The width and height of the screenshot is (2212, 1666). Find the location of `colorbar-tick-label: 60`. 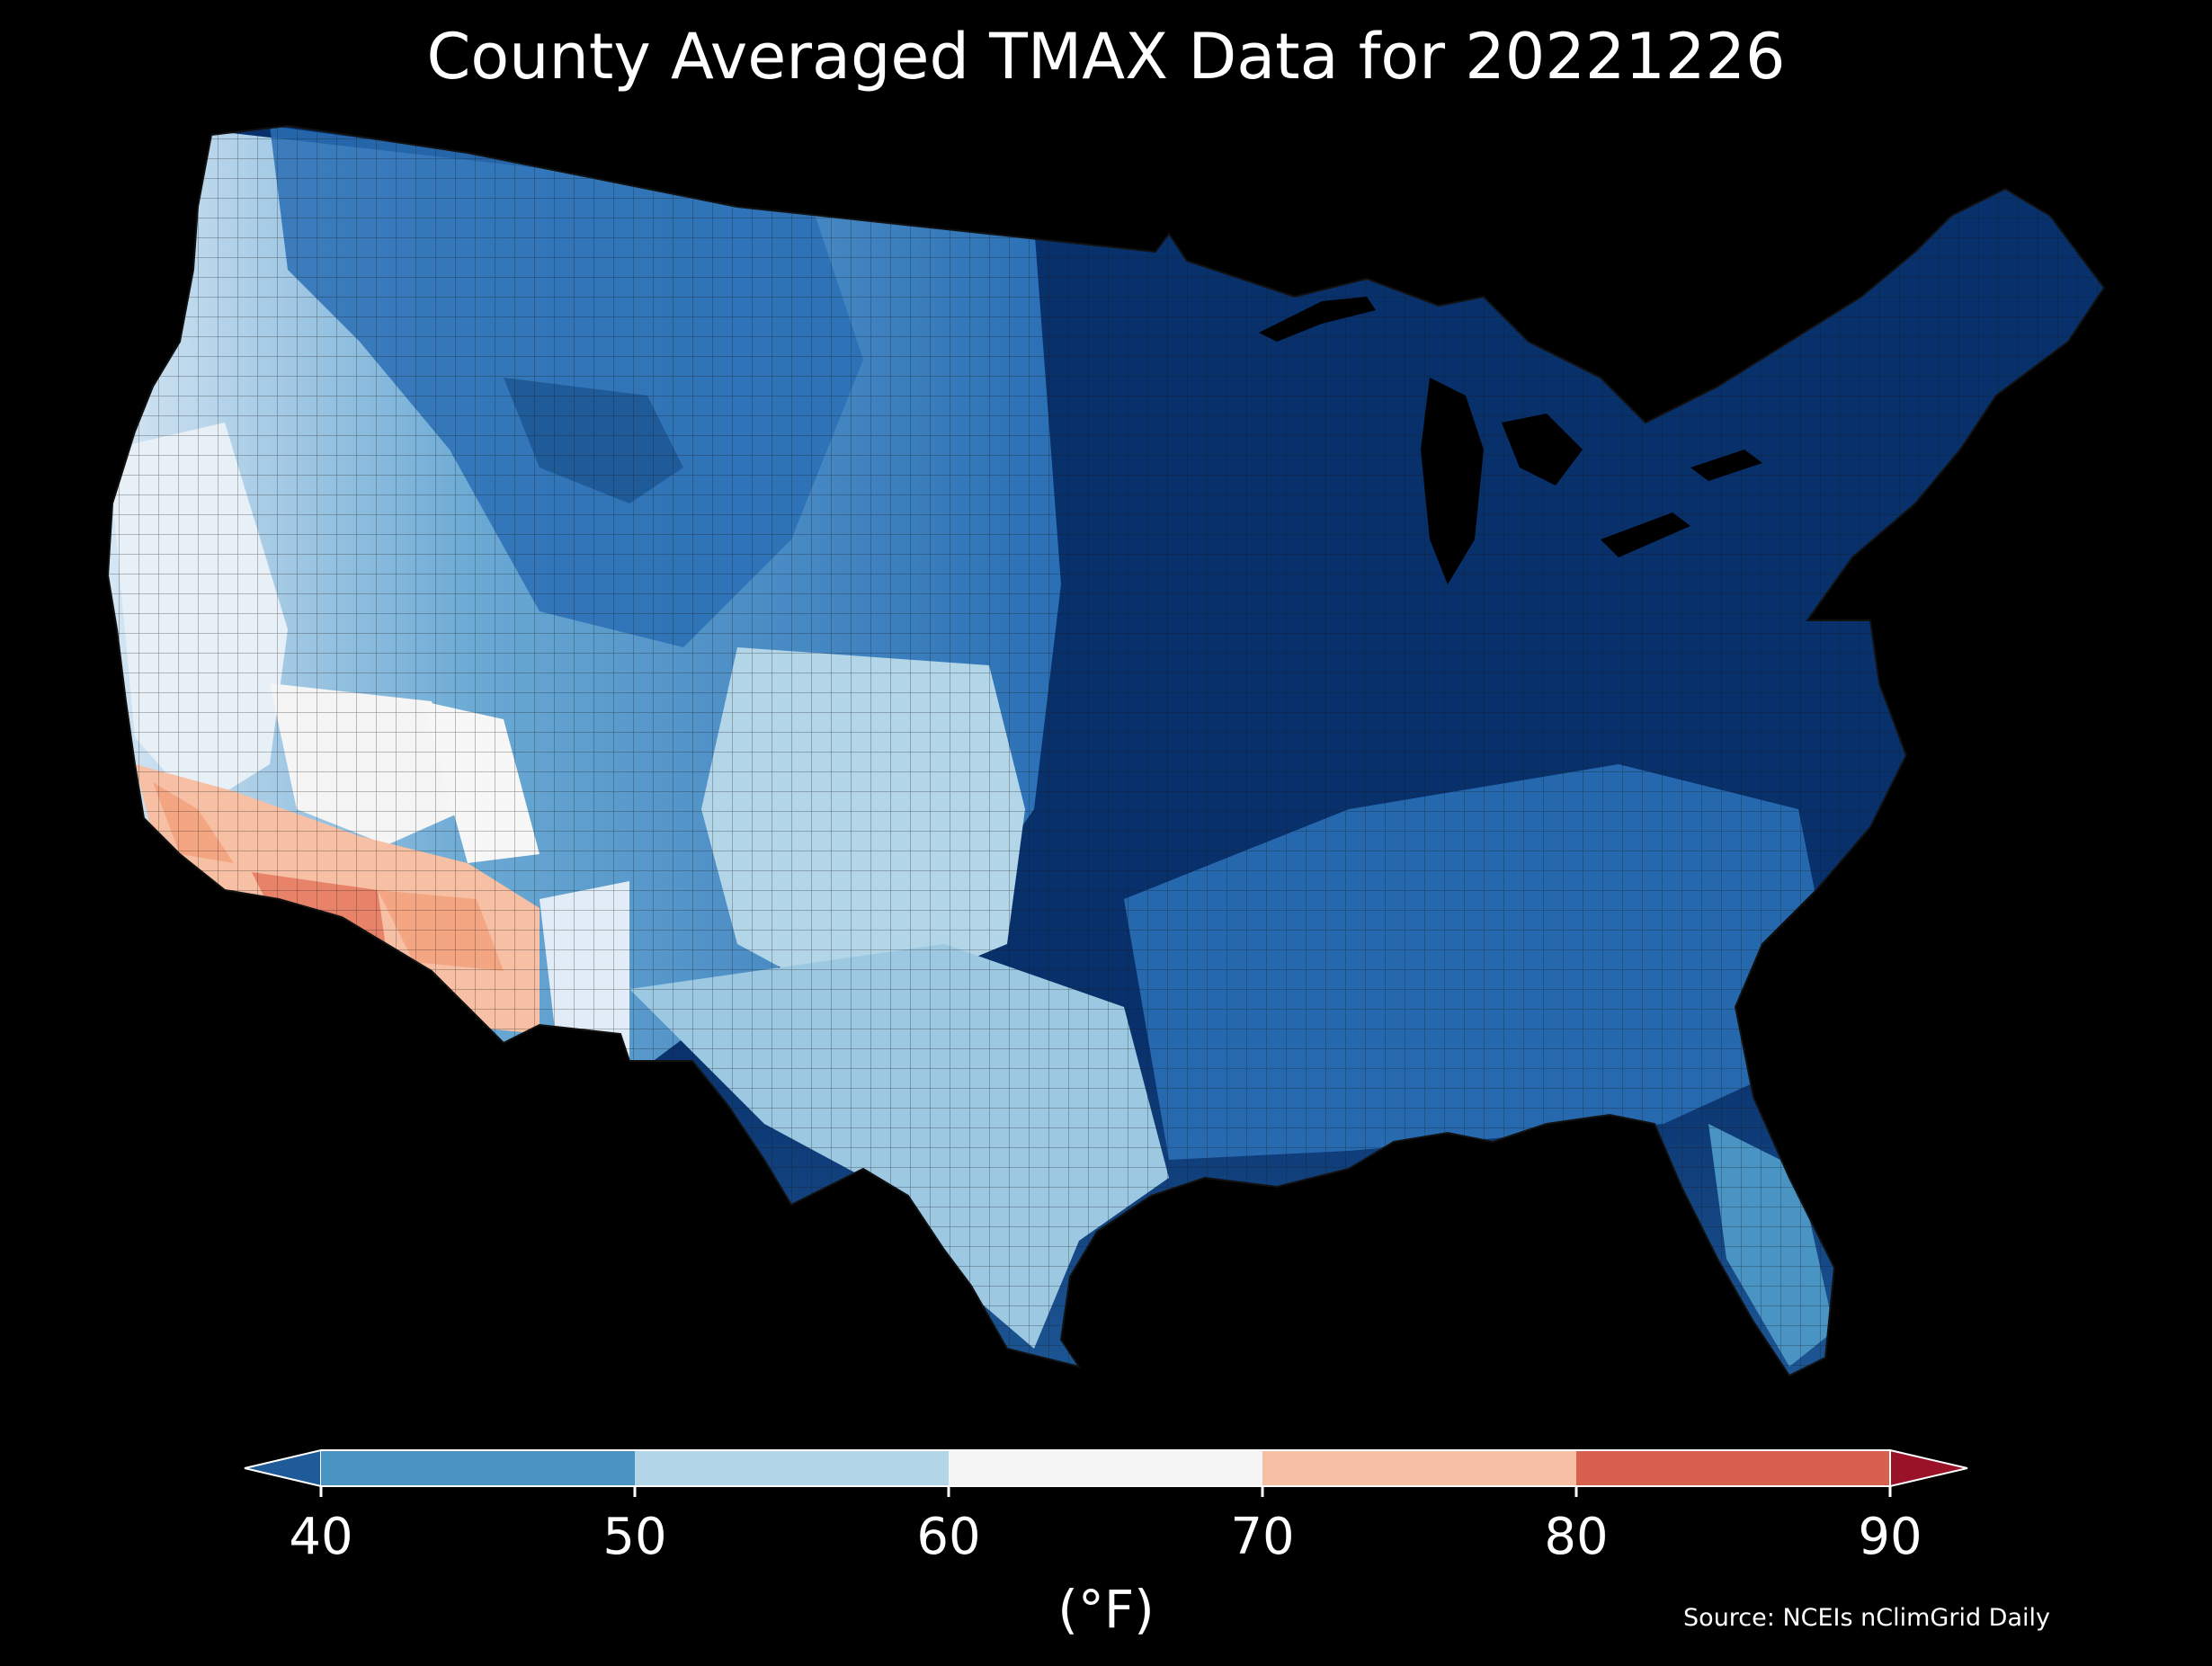

colorbar-tick-label: 60 is located at coordinates (948, 1537).